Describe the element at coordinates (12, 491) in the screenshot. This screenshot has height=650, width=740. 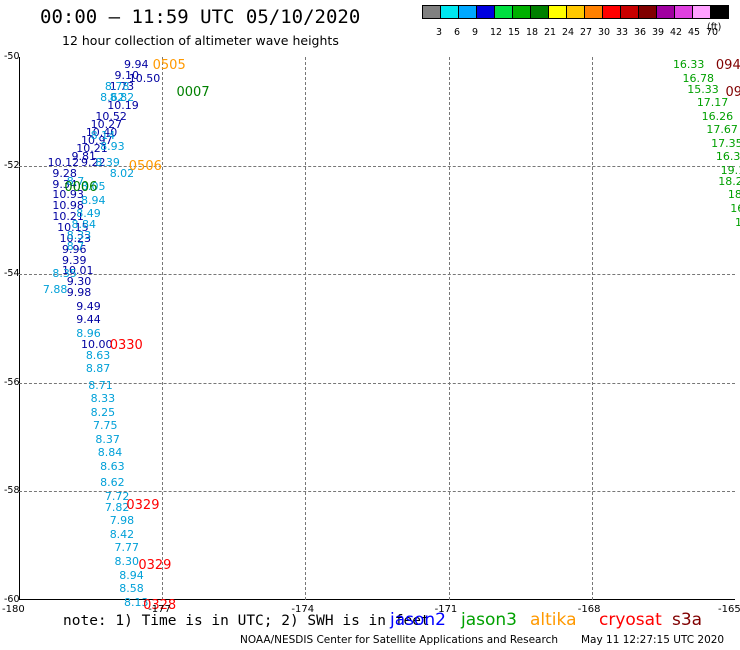
I see `lat-tick-label: -58` at that location.